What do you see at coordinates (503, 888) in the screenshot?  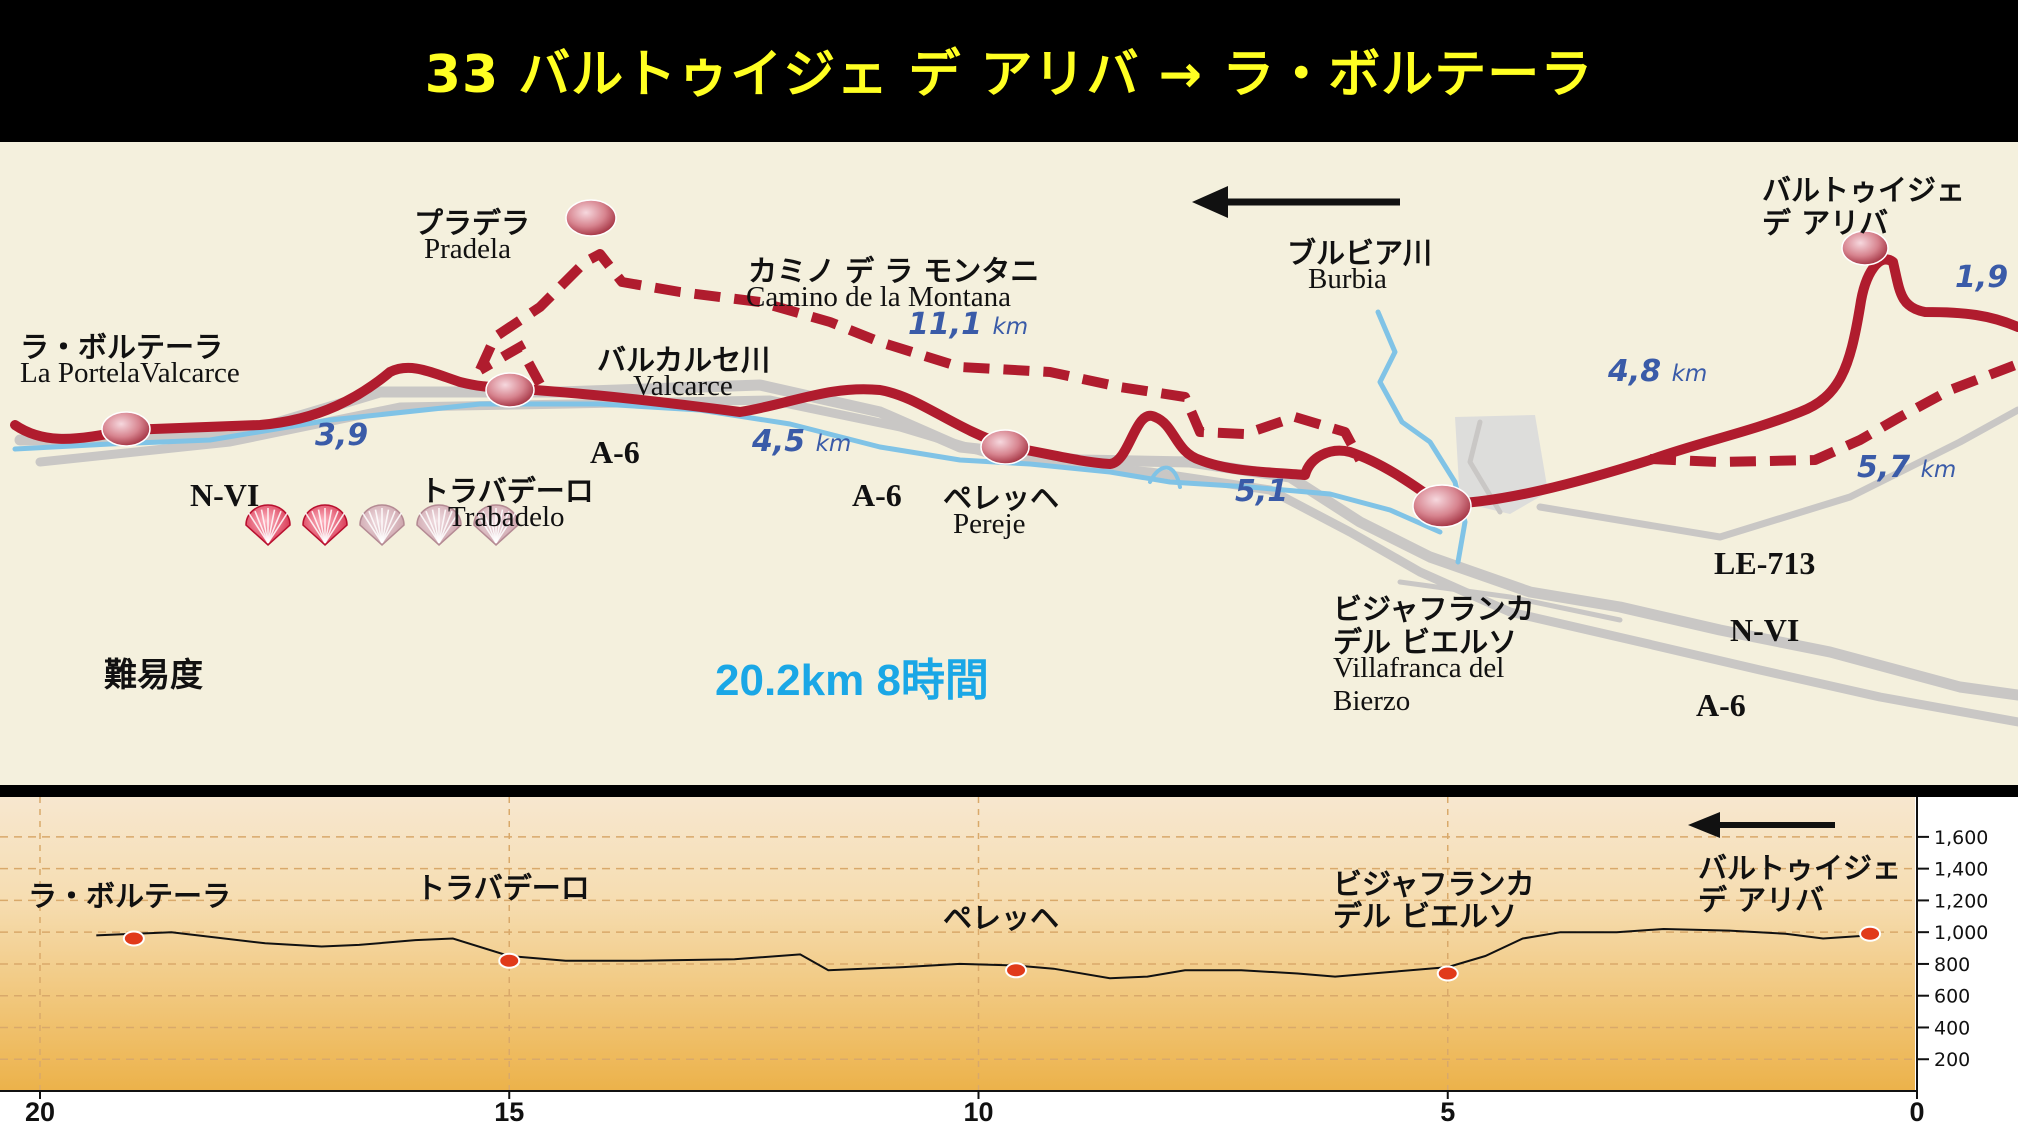 I see `profile-label-trabadelo: トラバデーロ` at bounding box center [503, 888].